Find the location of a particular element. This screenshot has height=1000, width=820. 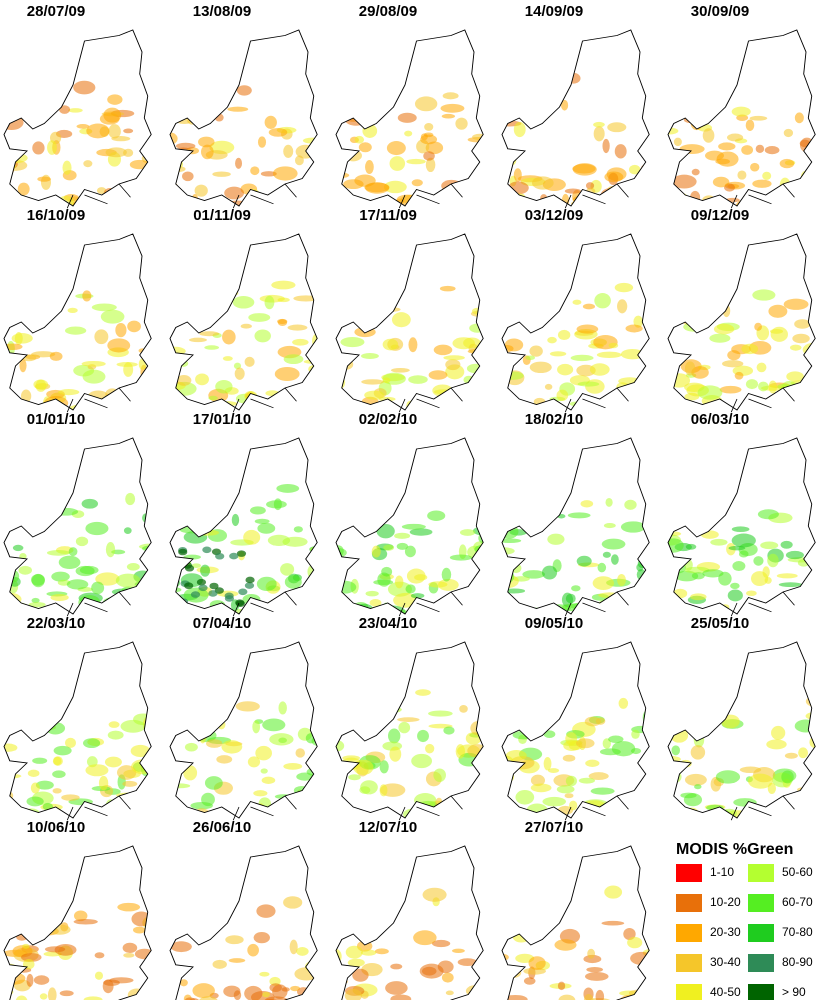

map-panel: 01/11/09 is located at coordinates (243, 310).